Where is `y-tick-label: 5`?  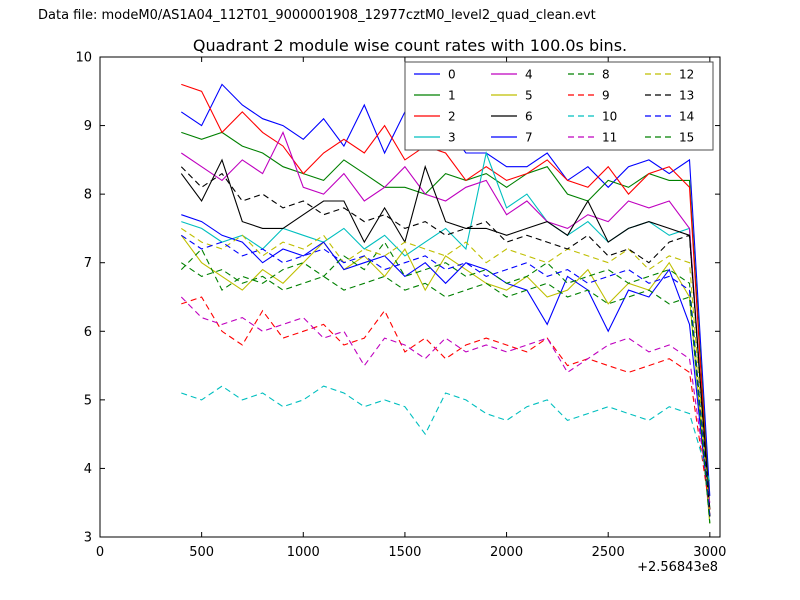
y-tick-label: 5 is located at coordinates (88, 400).